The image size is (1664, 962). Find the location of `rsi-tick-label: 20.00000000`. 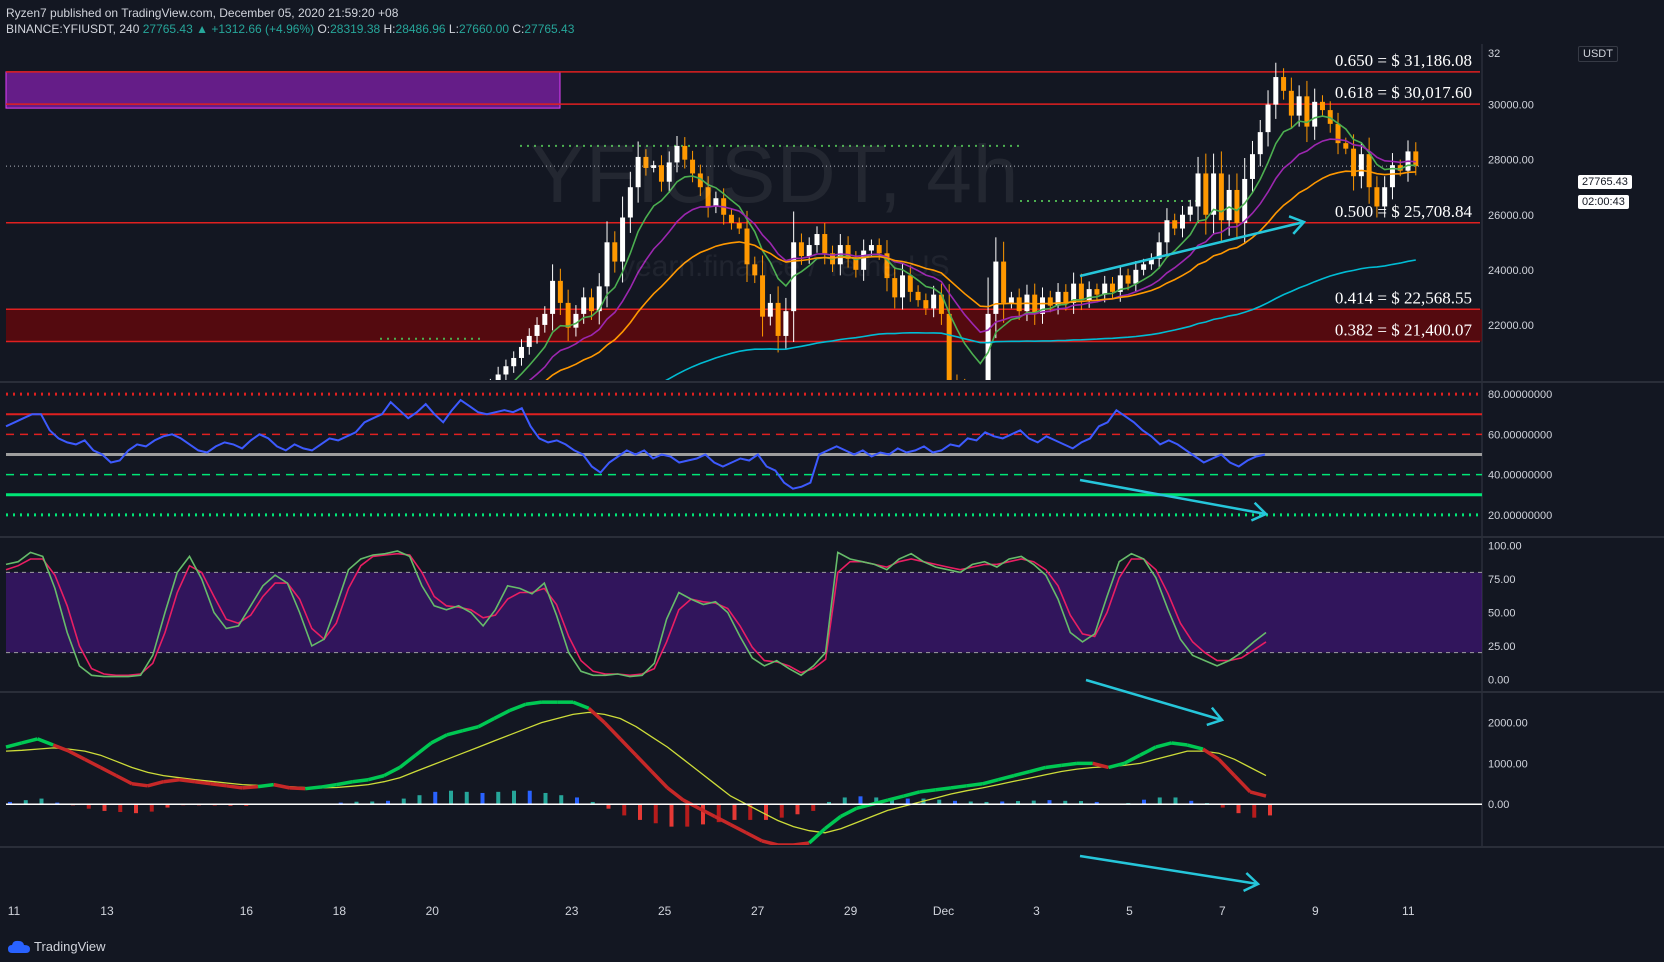

rsi-tick-label: 20.00000000 is located at coordinates (1520, 516).